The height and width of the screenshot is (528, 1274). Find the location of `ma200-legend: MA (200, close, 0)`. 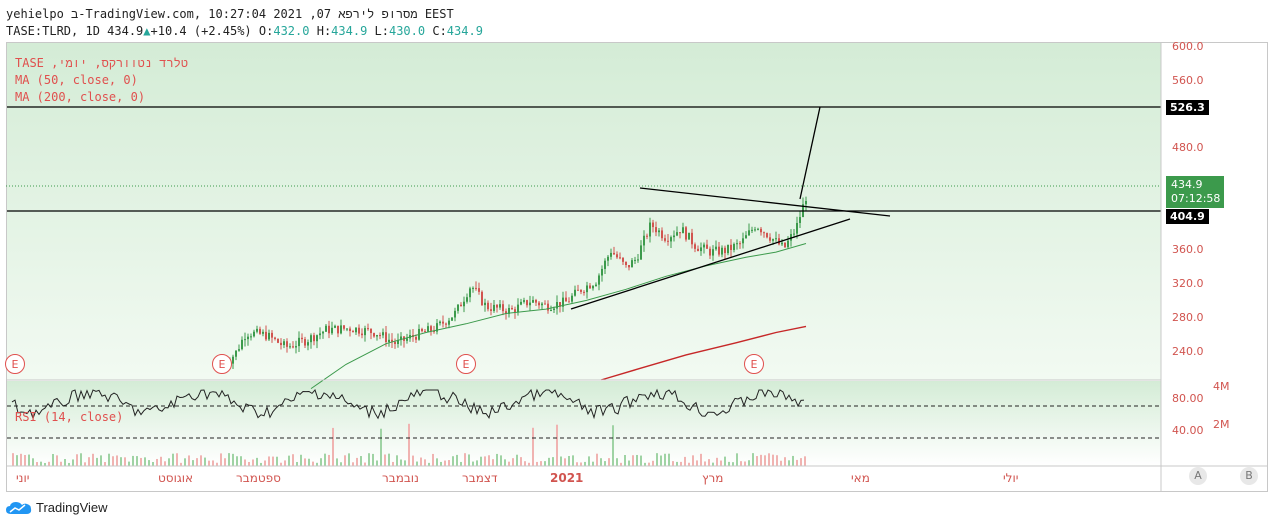

ma200-legend: MA (200, close, 0) is located at coordinates (80, 97).